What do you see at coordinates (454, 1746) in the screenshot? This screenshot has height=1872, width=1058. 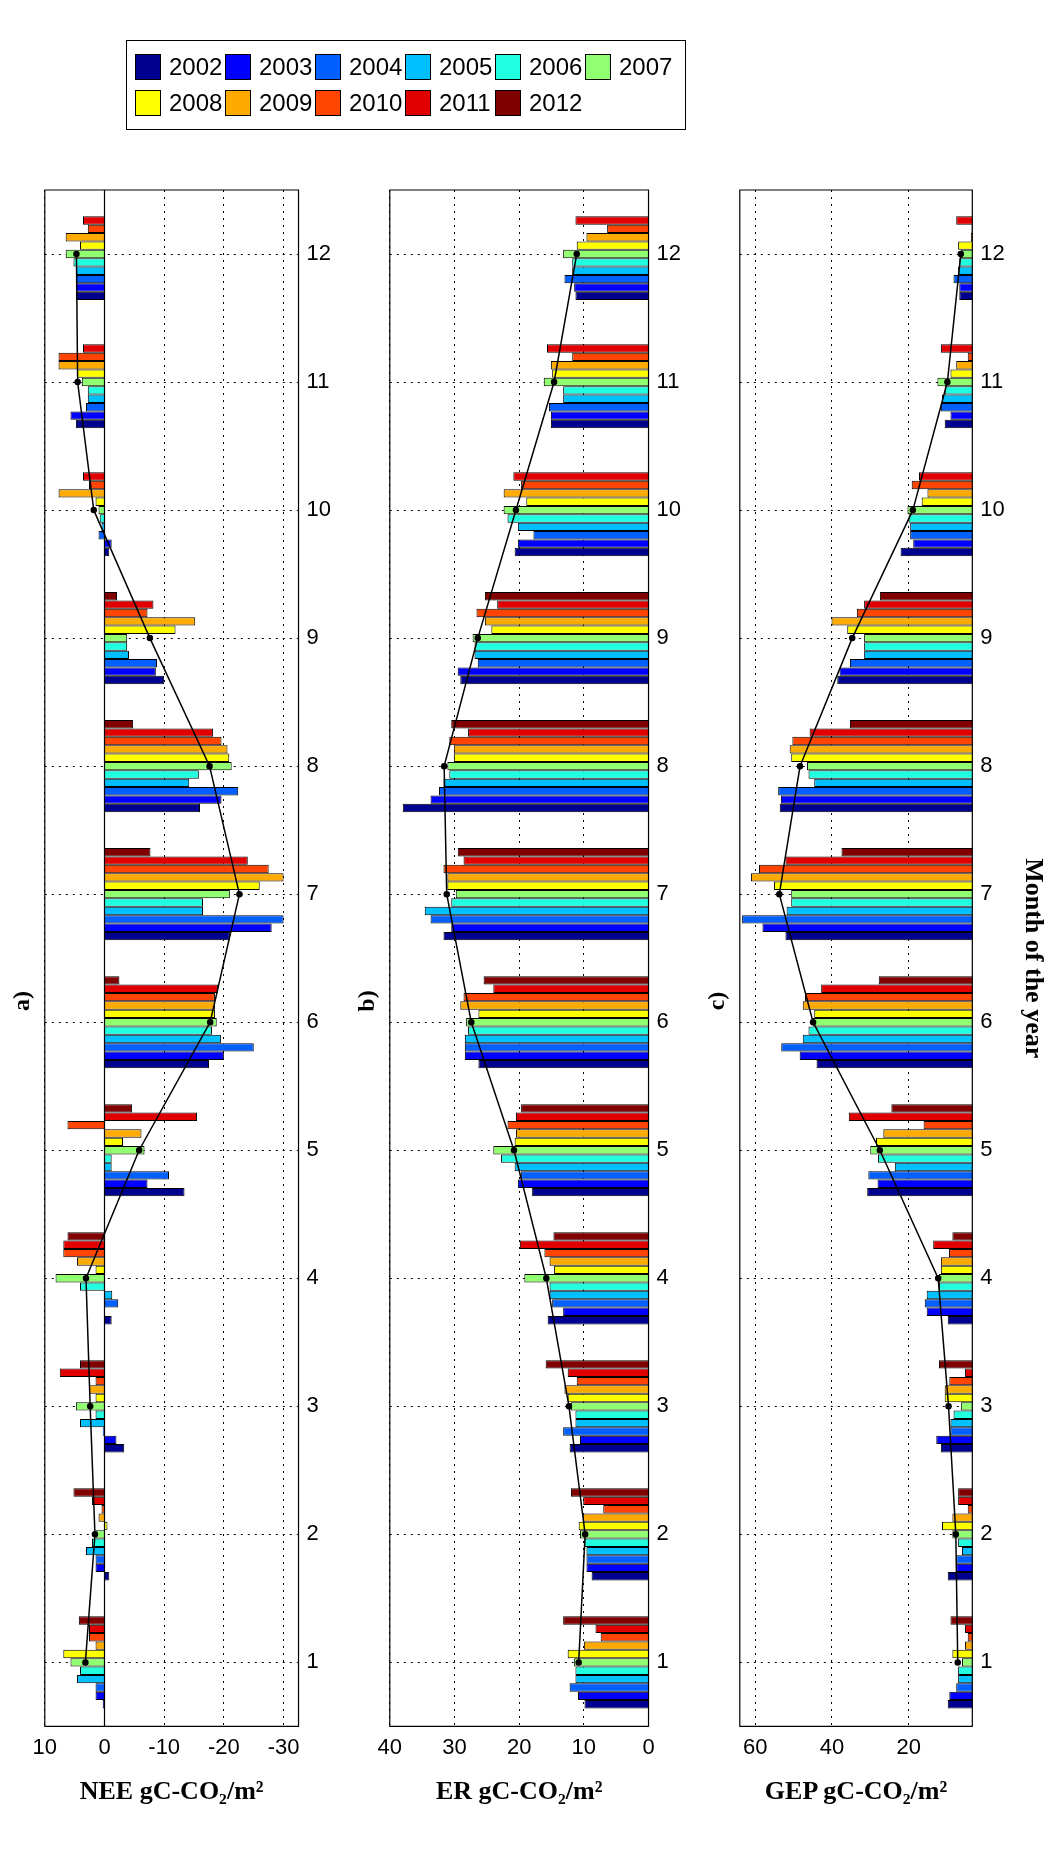 I see `x-tick-label: 30` at bounding box center [454, 1746].